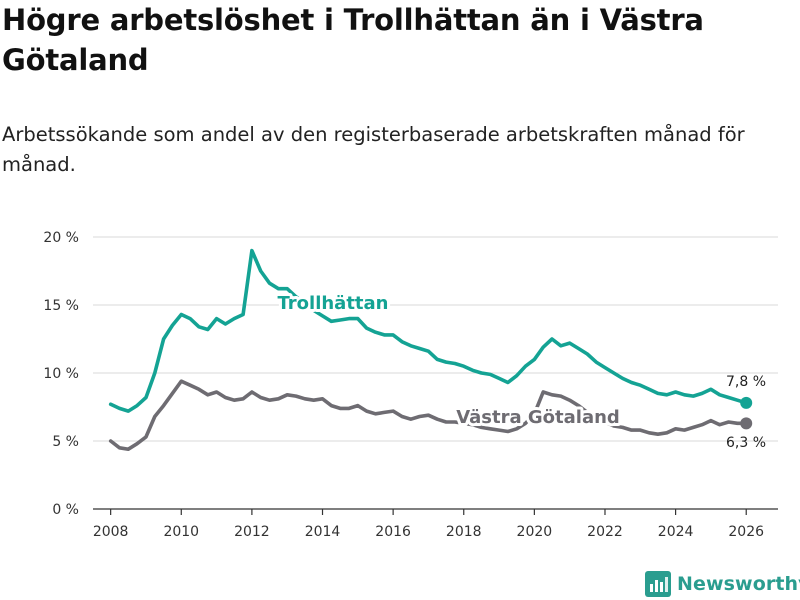  What do you see at coordinates (676, 532) in the screenshot?
I see `x-tick-label: 2024` at bounding box center [676, 532].